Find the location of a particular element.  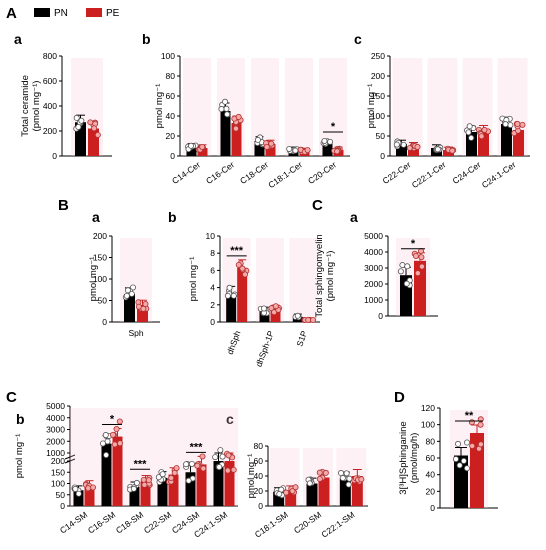

y-tick-label: 50 is located at coordinates (381, 136).